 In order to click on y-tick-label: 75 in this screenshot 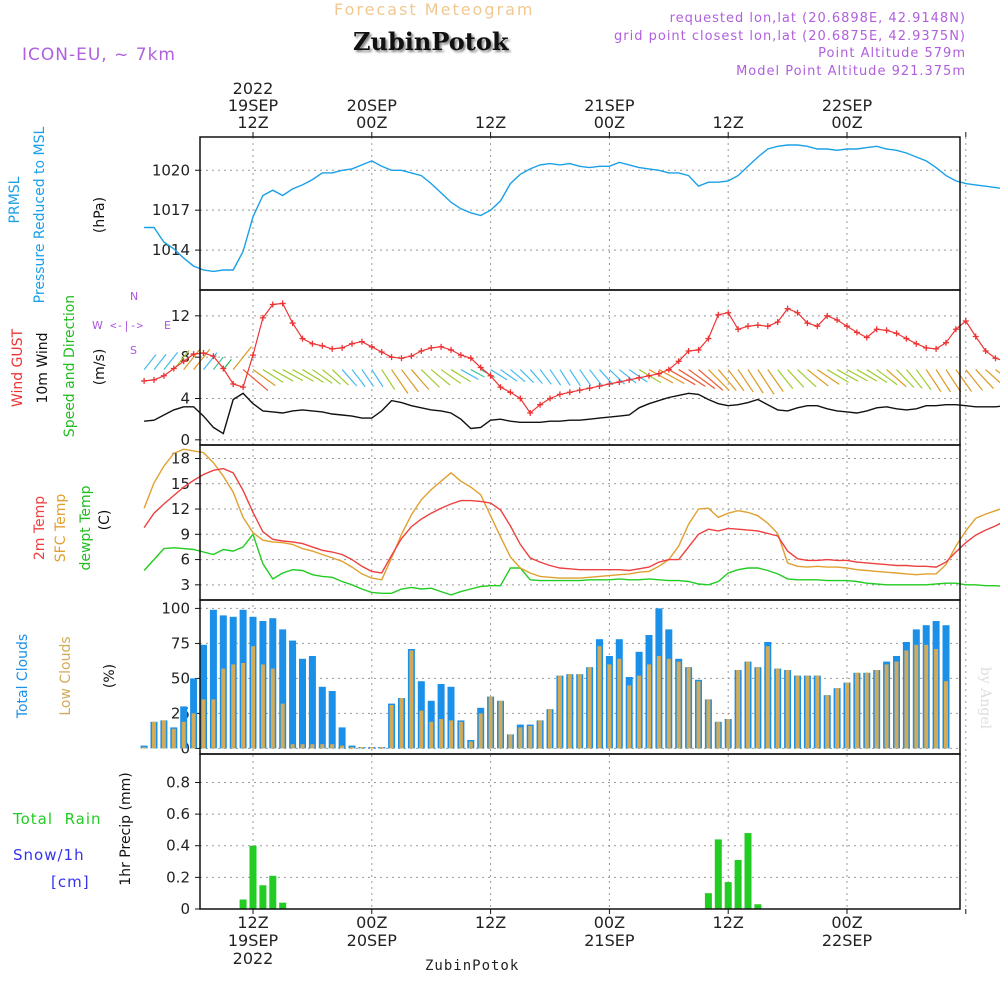, I will do `click(180, 643)`.